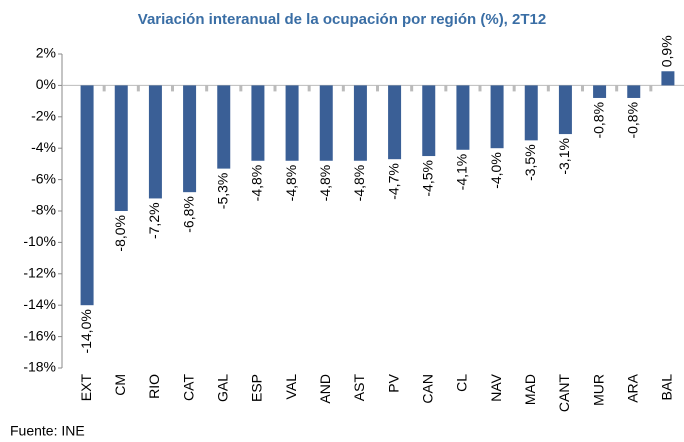 Image resolution: width=684 pixels, height=442 pixels. Describe the element at coordinates (43, 147) in the screenshot. I see `y-tick-label: -4%` at that location.